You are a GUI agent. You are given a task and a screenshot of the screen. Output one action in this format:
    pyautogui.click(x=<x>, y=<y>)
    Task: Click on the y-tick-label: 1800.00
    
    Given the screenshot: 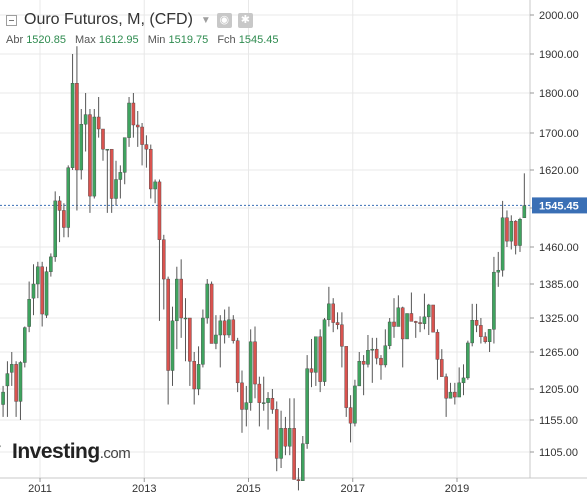 What is the action you would take?
    pyautogui.click(x=559, y=94)
    